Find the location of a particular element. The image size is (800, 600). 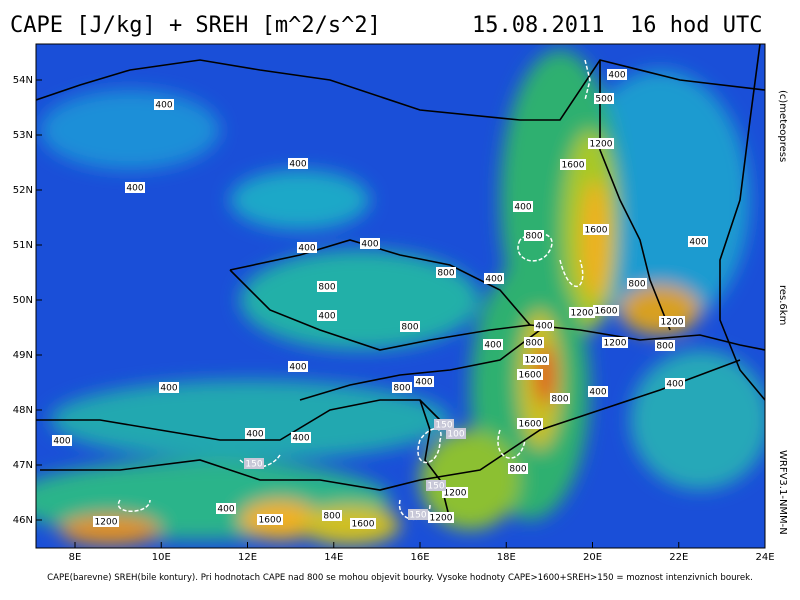

lon-tick-label: 20E is located at coordinates (592, 557).